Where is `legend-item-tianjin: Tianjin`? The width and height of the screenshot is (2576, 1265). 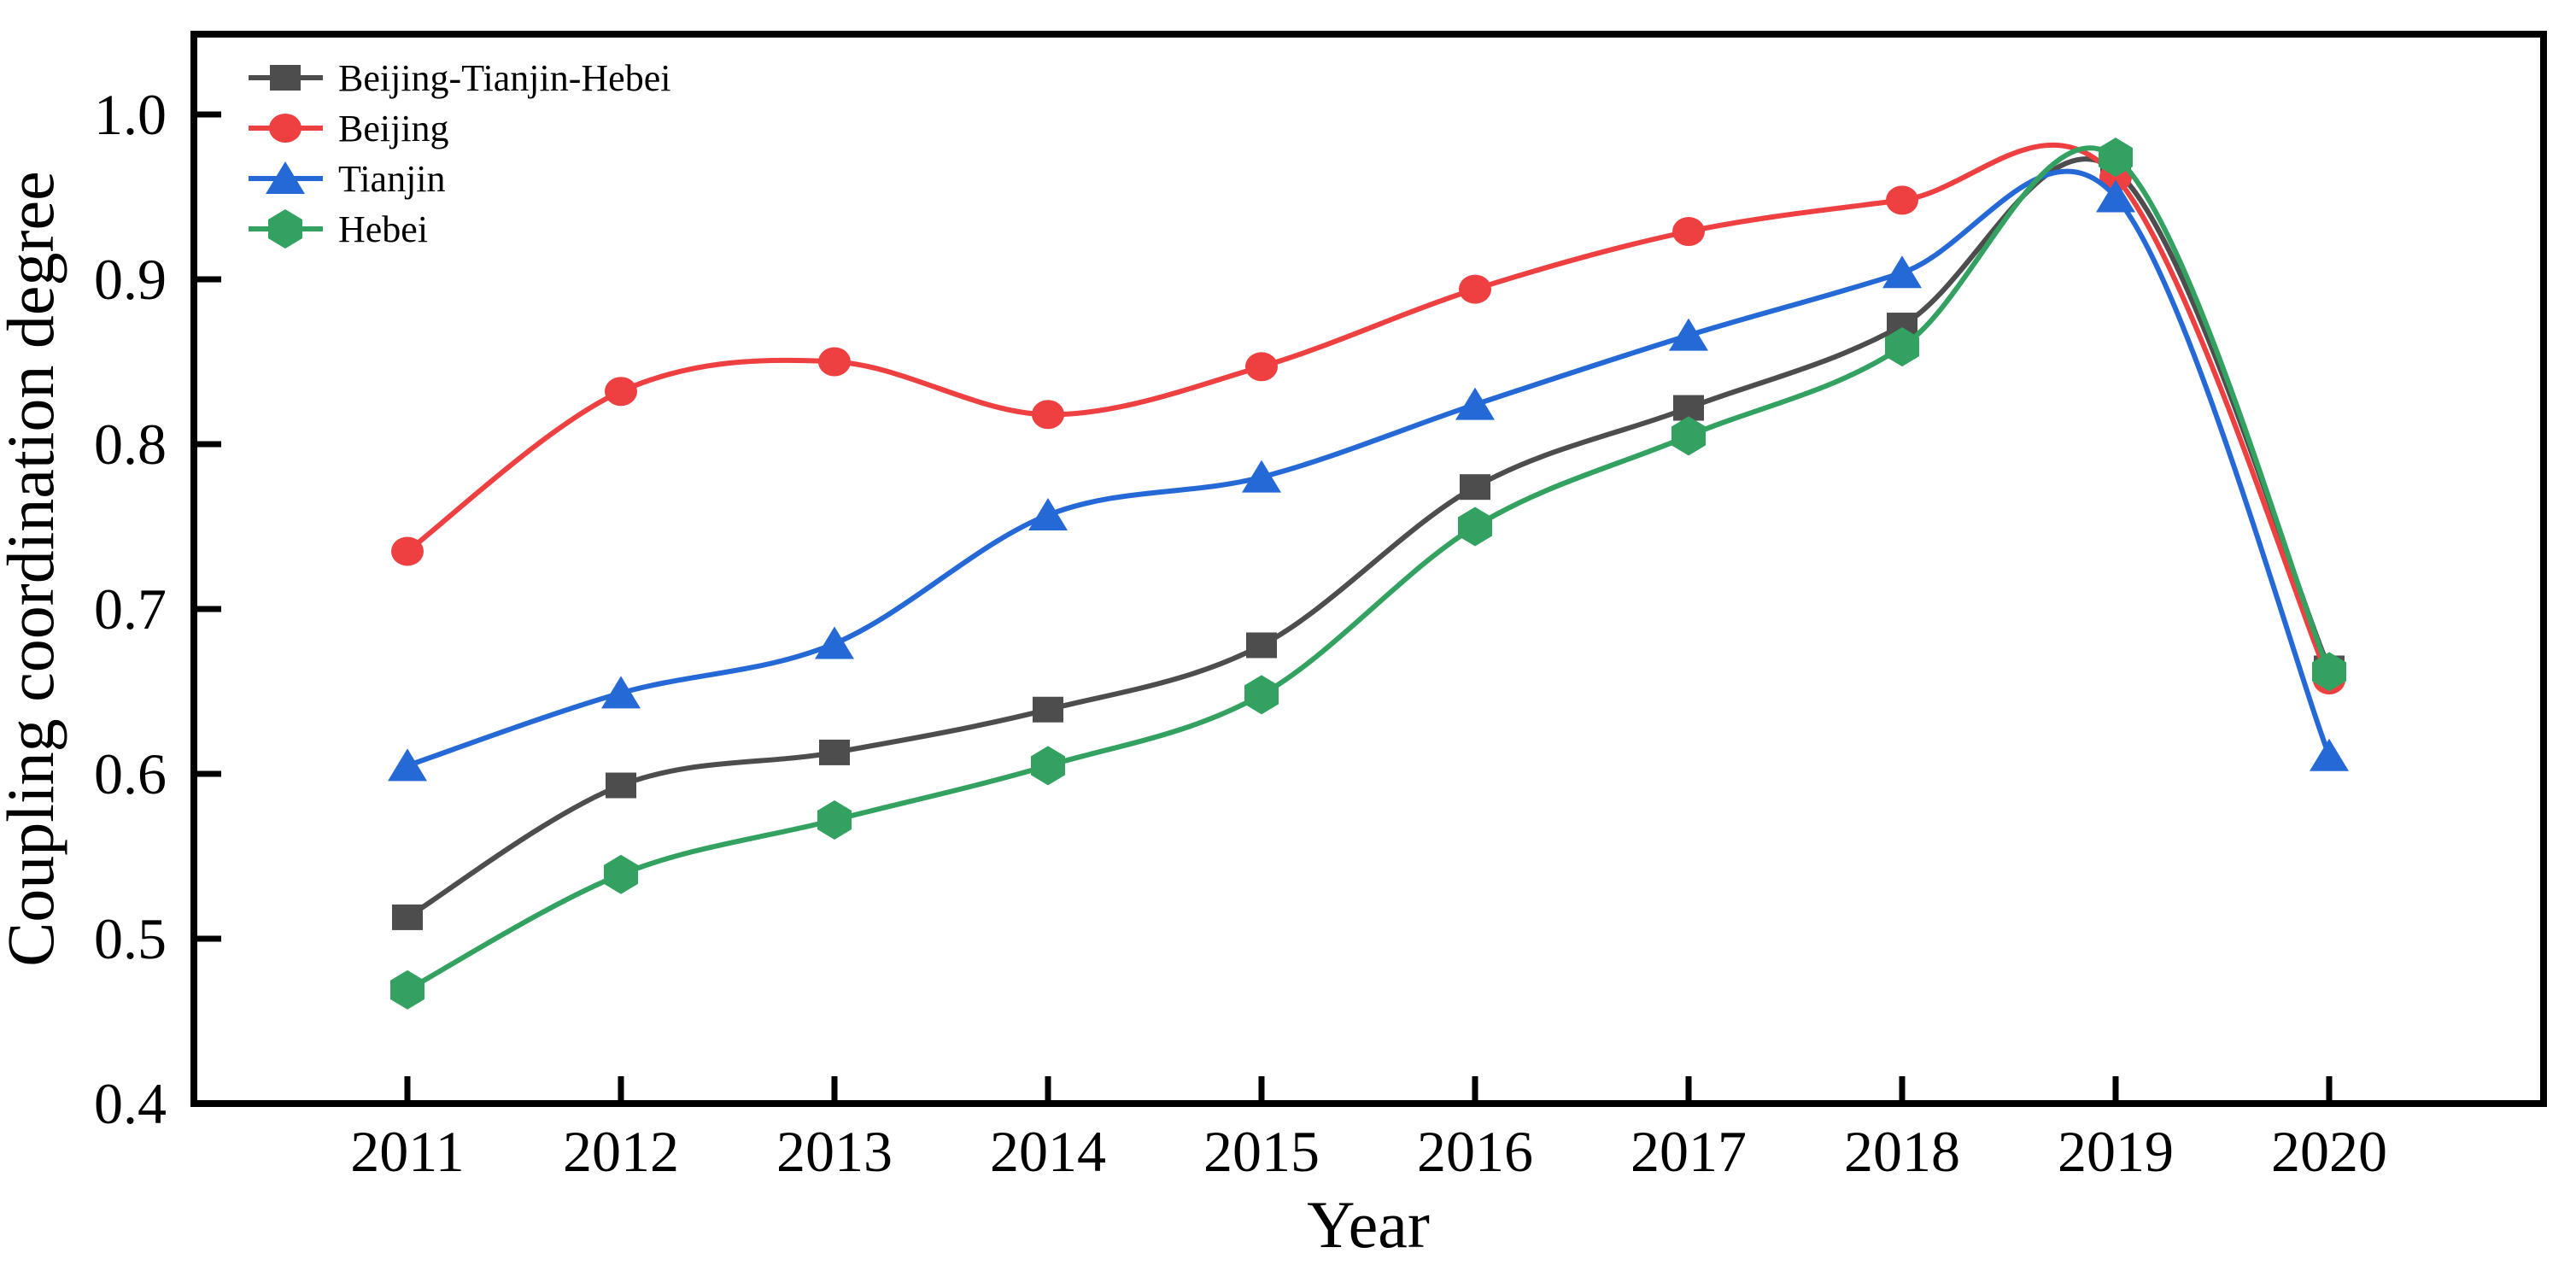
legend-item-tianjin: Tianjin is located at coordinates (347, 179).